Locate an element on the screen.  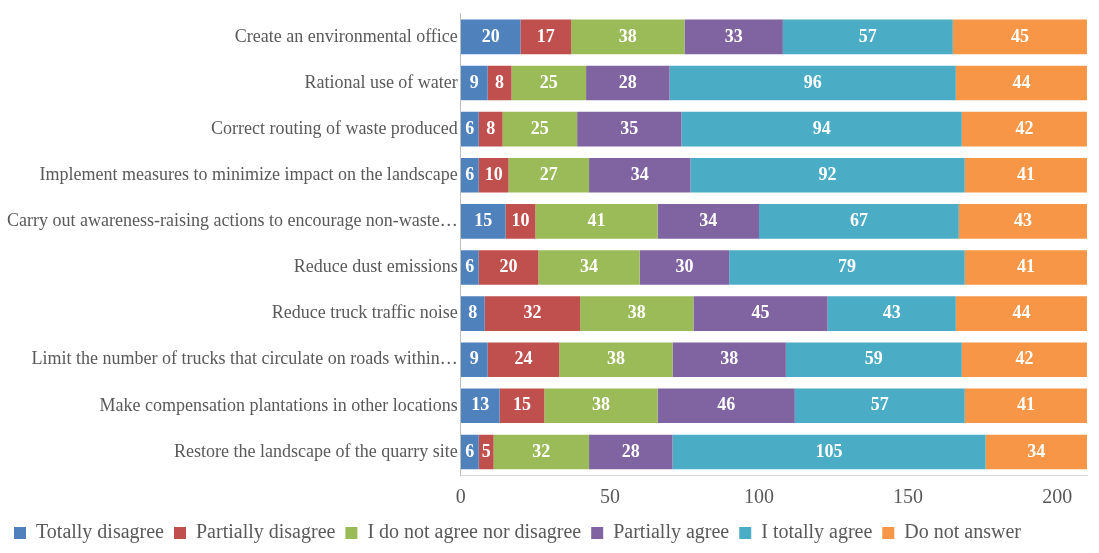
x-tick-label: 0 is located at coordinates (460, 496).